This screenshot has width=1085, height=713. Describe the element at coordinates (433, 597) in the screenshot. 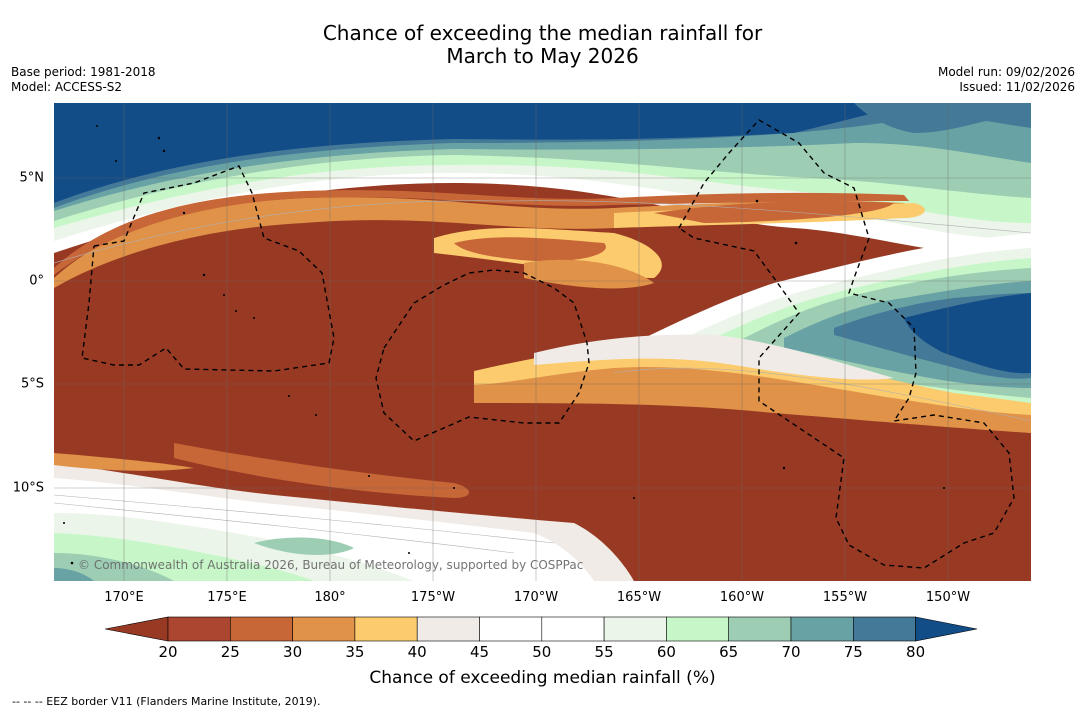

I see `lon-label-175w: 175°W` at that location.